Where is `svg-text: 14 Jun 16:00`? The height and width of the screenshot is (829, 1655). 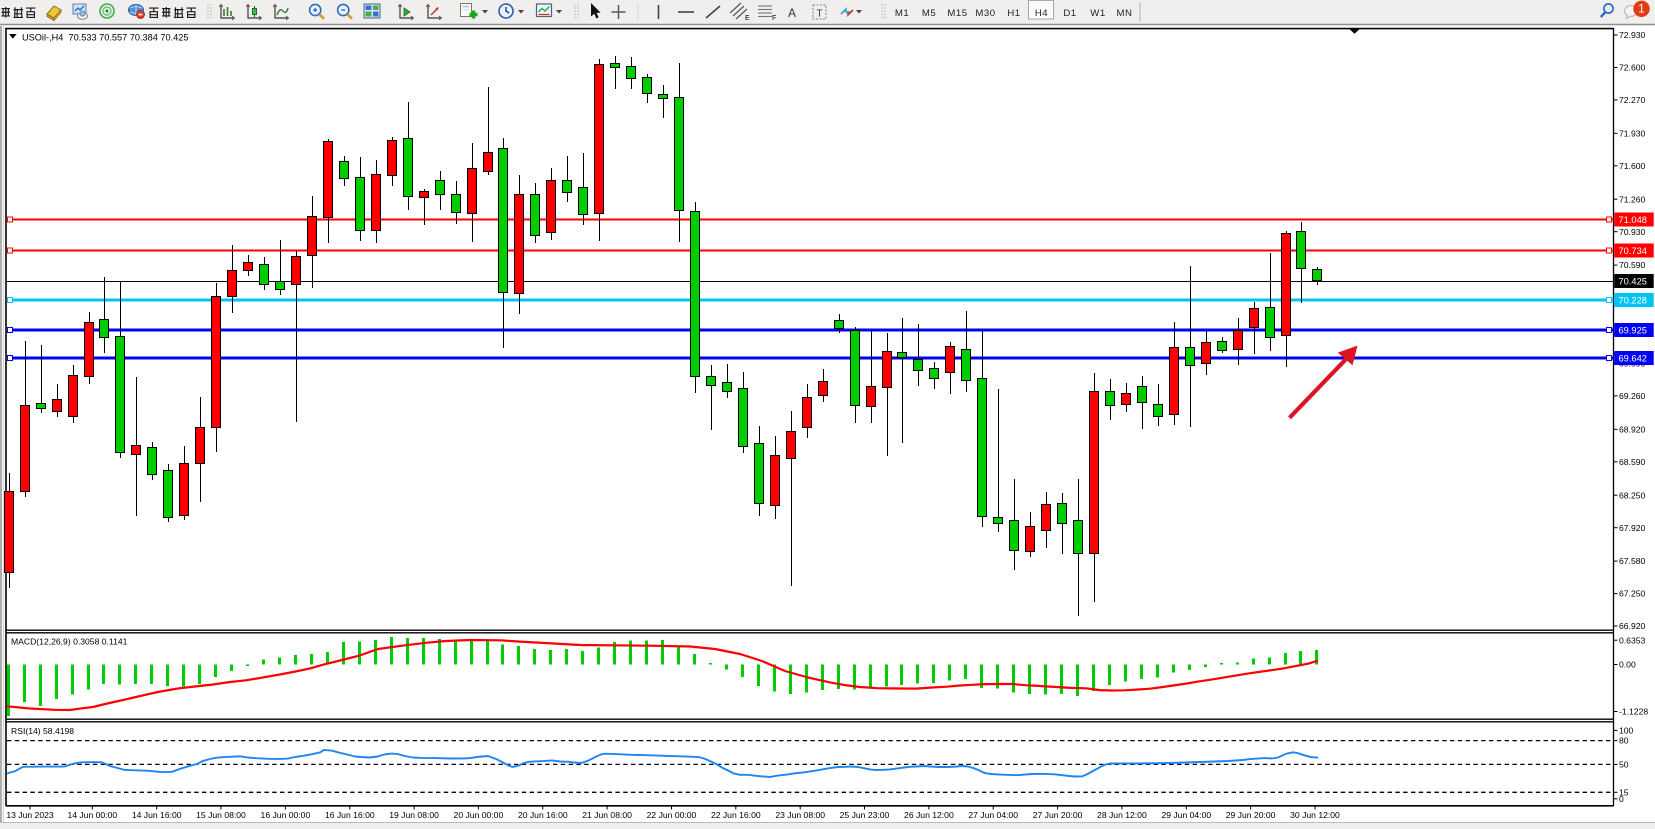
svg-text: 14 Jun 16:00 is located at coordinates (157, 815).